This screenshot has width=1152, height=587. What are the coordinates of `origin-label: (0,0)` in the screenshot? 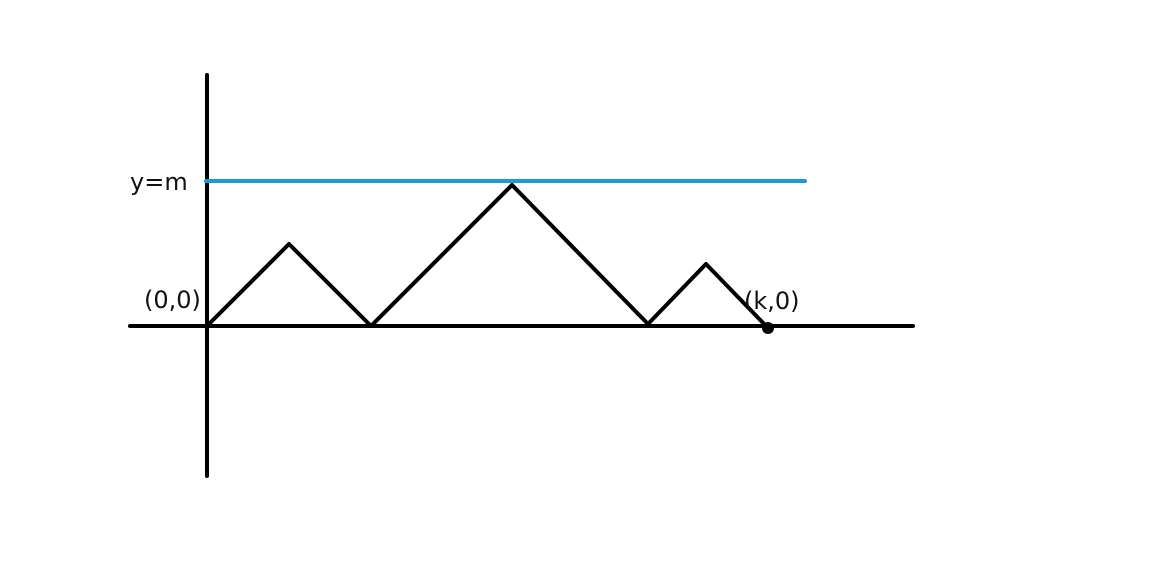 It's located at (172, 300).